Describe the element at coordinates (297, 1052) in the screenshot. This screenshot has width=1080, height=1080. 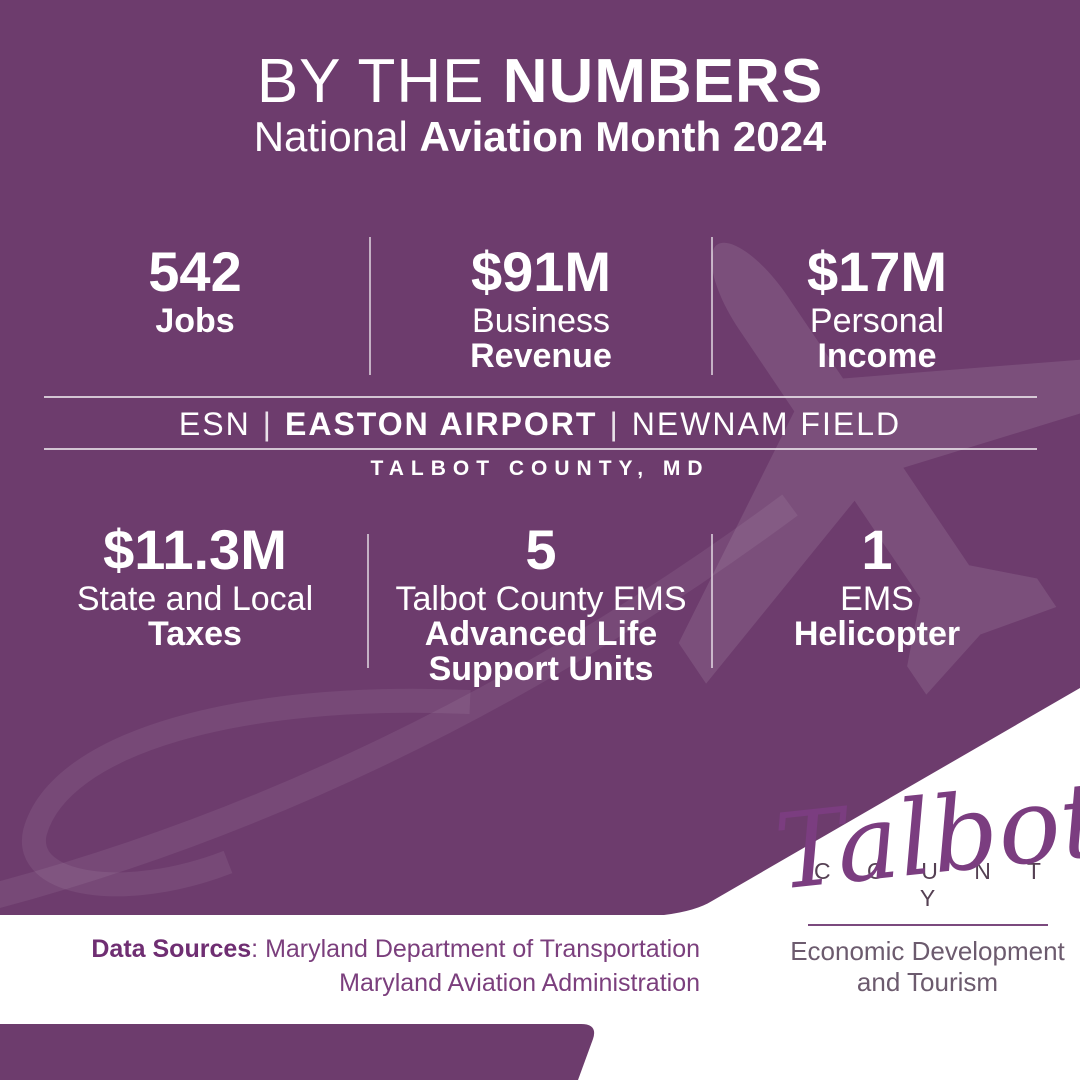
I see `bottom-purple-strip` at that location.